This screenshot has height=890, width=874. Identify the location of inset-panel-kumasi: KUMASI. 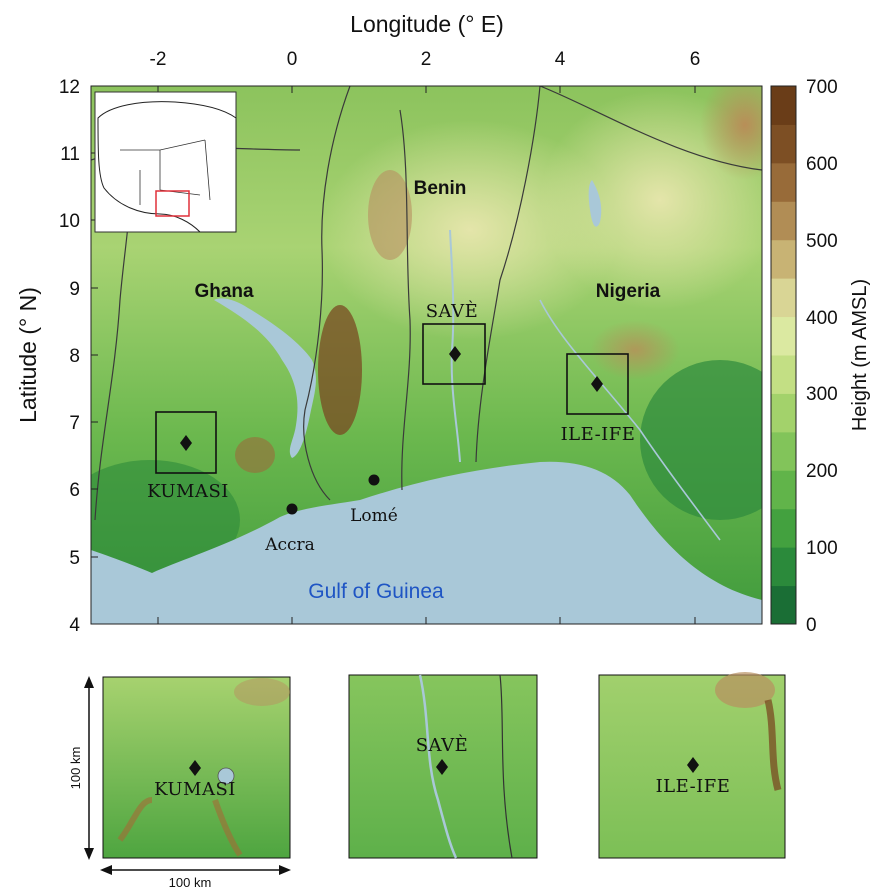
(196, 767).